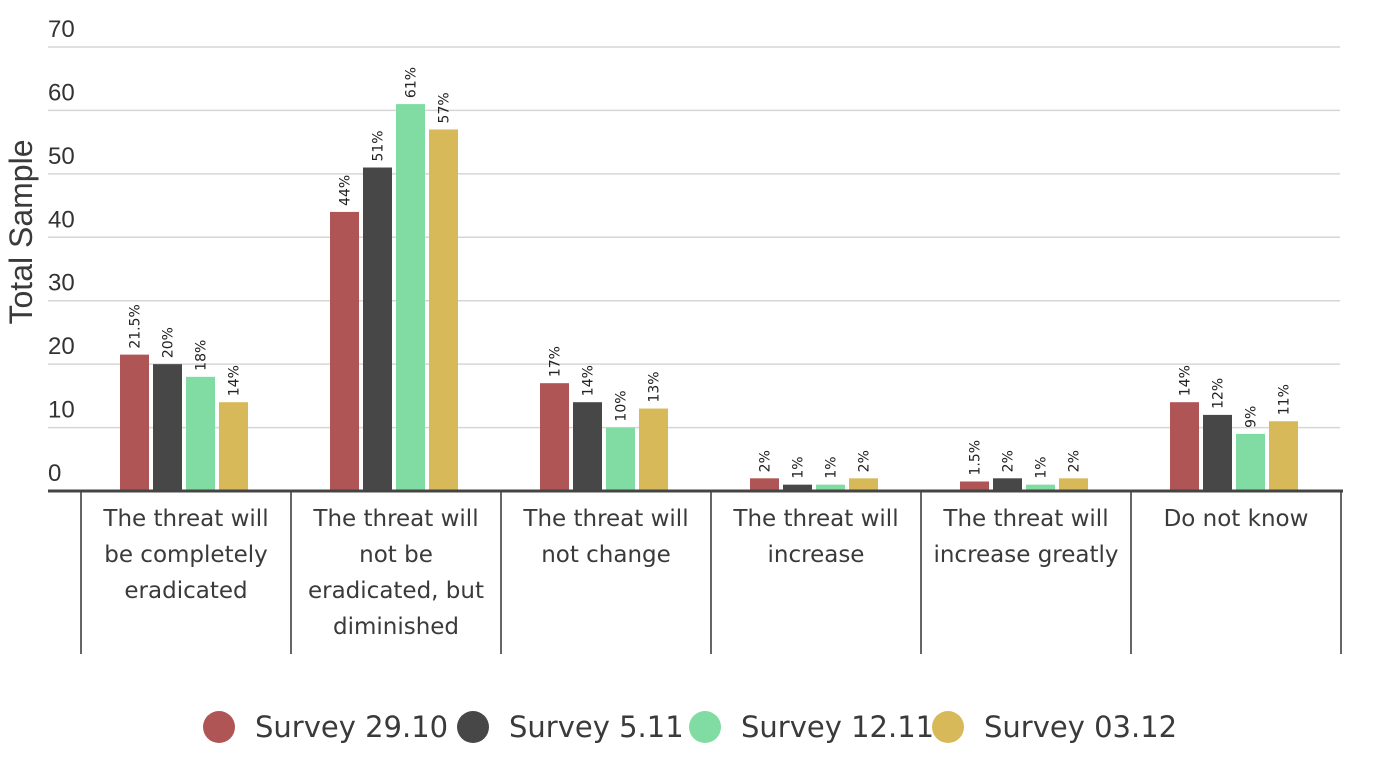 This screenshot has height=780, width=1388. Describe the element at coordinates (396, 627) in the screenshot. I see `category-label: diminished` at that location.